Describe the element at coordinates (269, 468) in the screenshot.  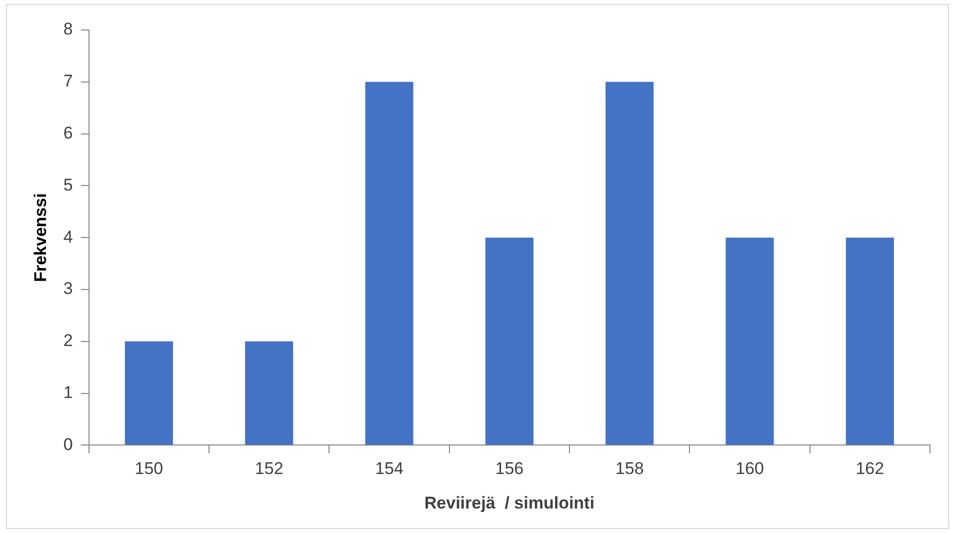
I see `x-tick-label: 152` at that location.